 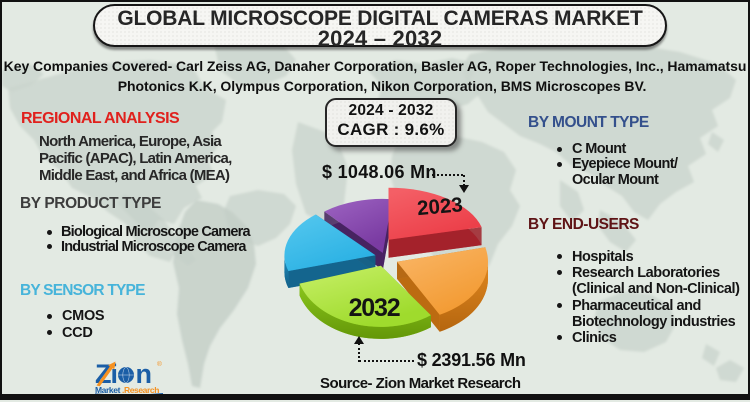 I want to click on svg-text: n, so click(x=144, y=374).